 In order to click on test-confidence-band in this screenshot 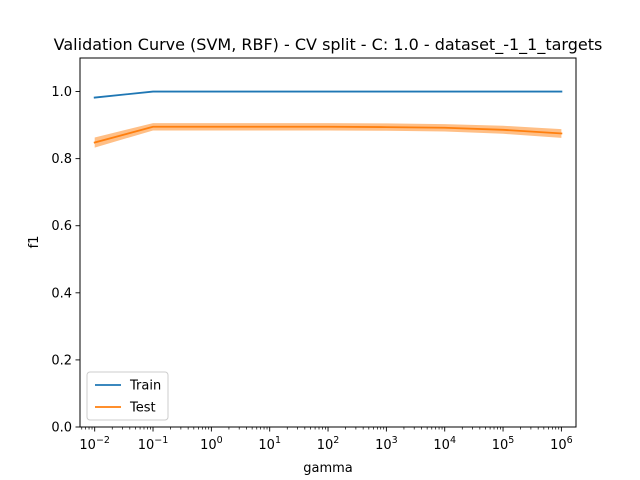, I will do `click(328, 135)`.